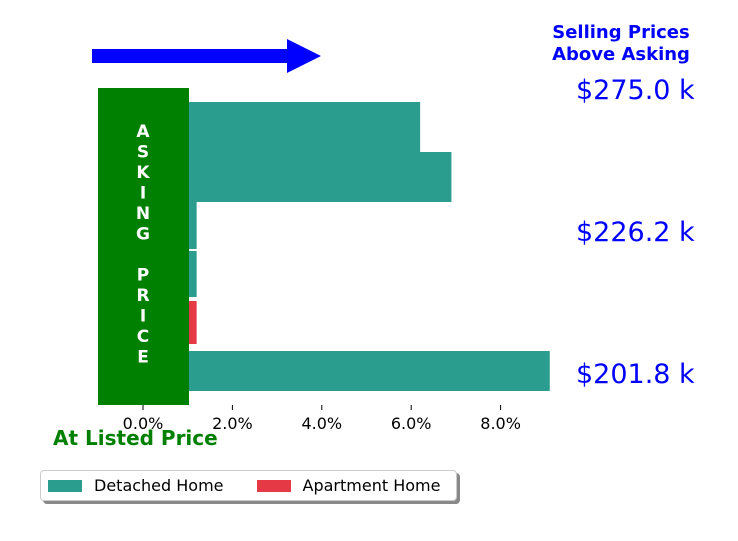  What do you see at coordinates (635, 90) in the screenshot?
I see `price-label-top: $275.0 k` at bounding box center [635, 90].